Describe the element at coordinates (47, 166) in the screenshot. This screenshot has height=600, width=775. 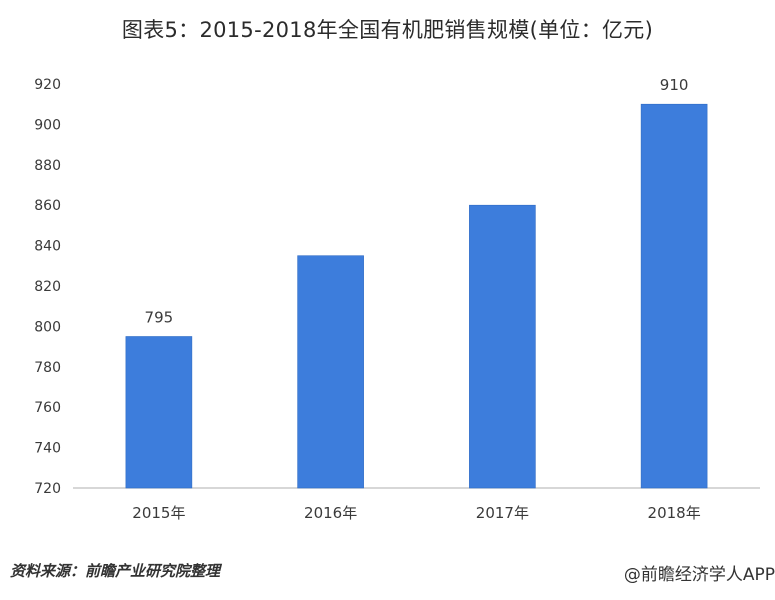
I see `y-tick-label: 880` at that location.